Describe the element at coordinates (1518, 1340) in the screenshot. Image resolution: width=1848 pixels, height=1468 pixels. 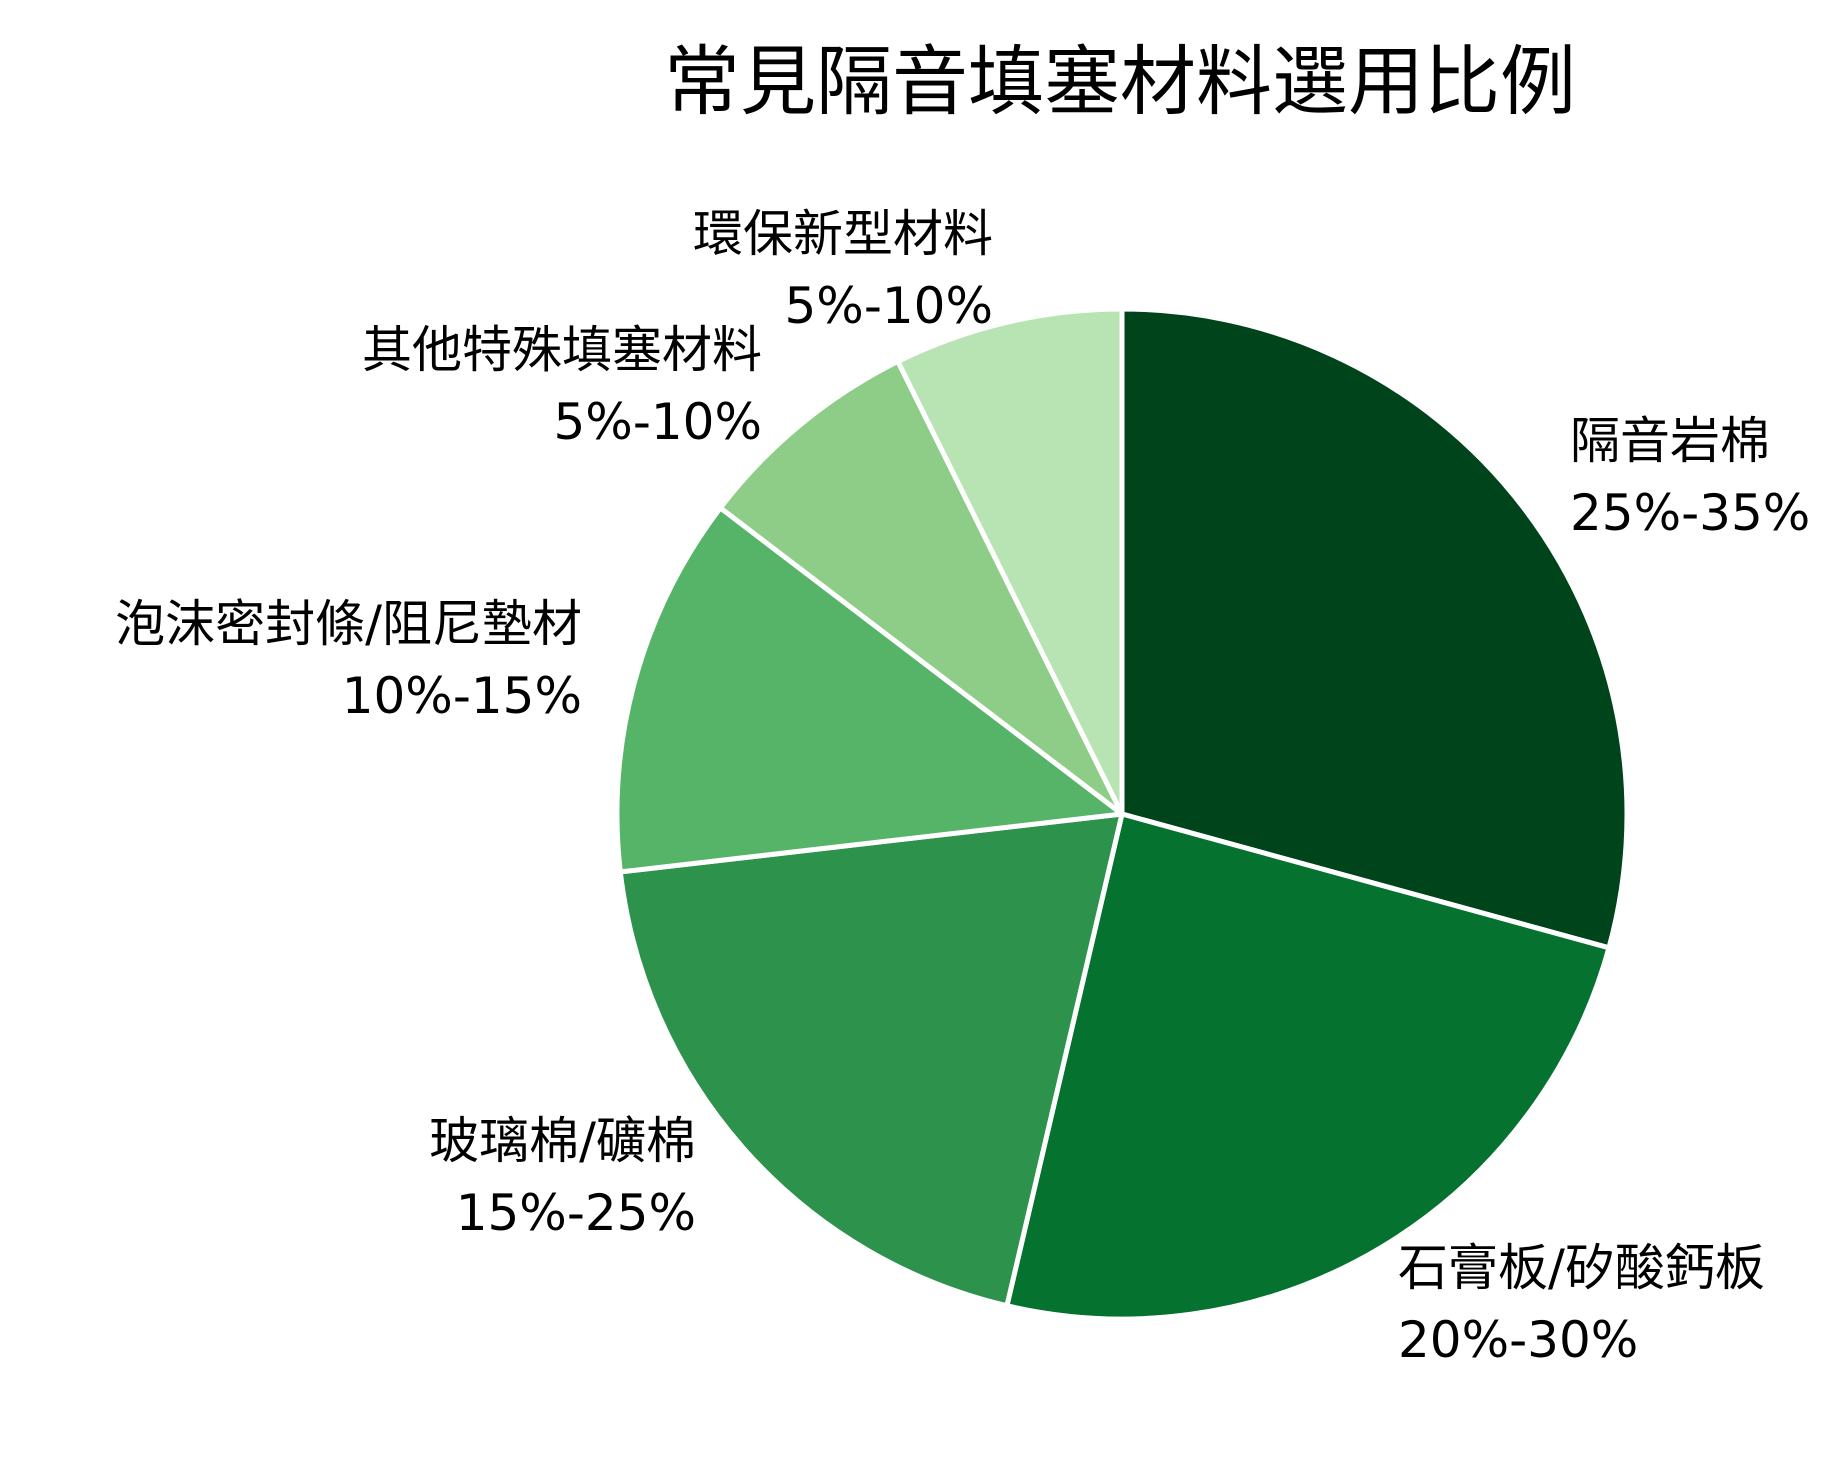
I see `slice-range: 20%-30%` at that location.